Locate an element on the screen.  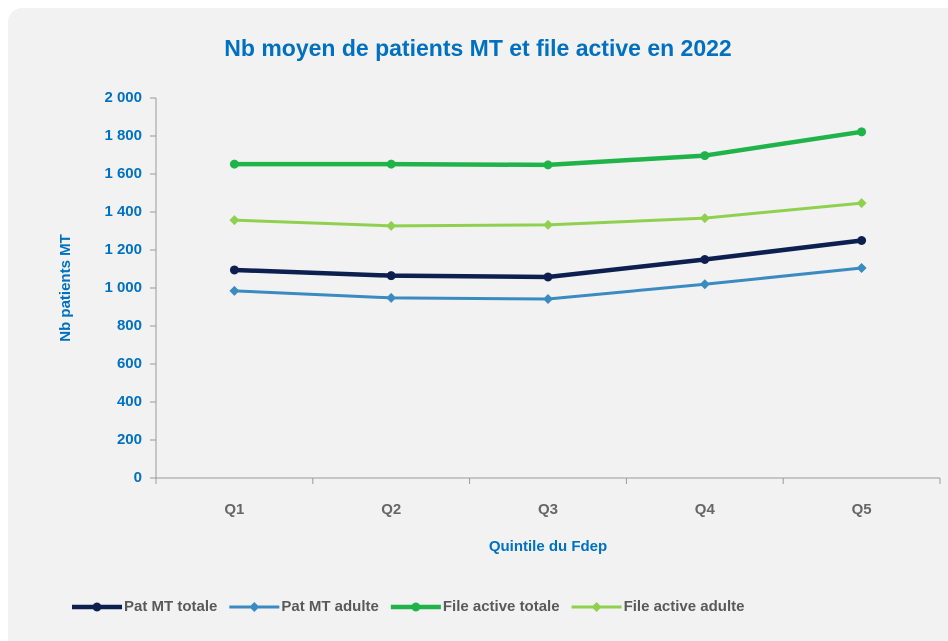
legend-label: Pat MT totale is located at coordinates (170, 606).